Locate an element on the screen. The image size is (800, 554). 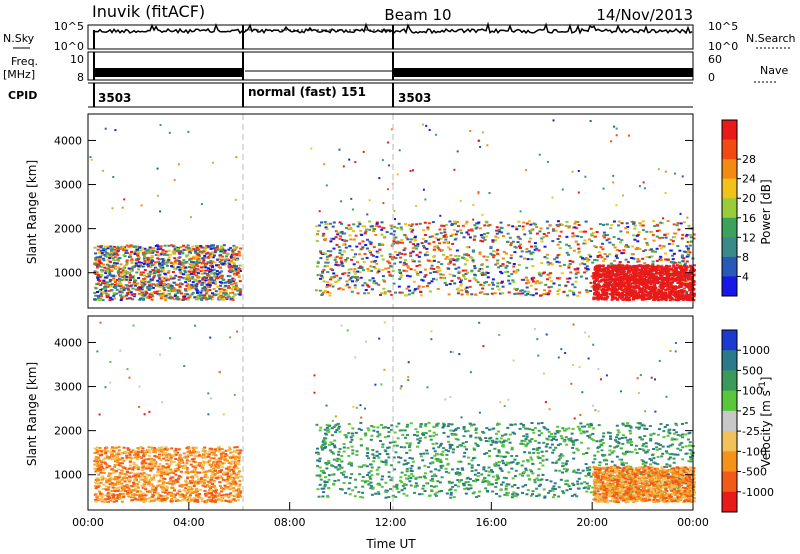
date-title: 14/Nov/2013 is located at coordinates (644, 15).